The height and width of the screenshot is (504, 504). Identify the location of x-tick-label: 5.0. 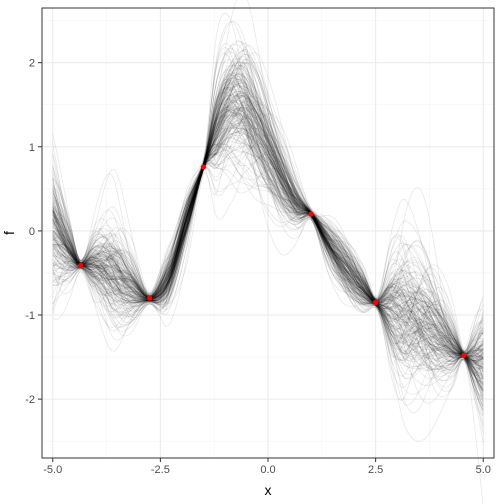
(483, 470).